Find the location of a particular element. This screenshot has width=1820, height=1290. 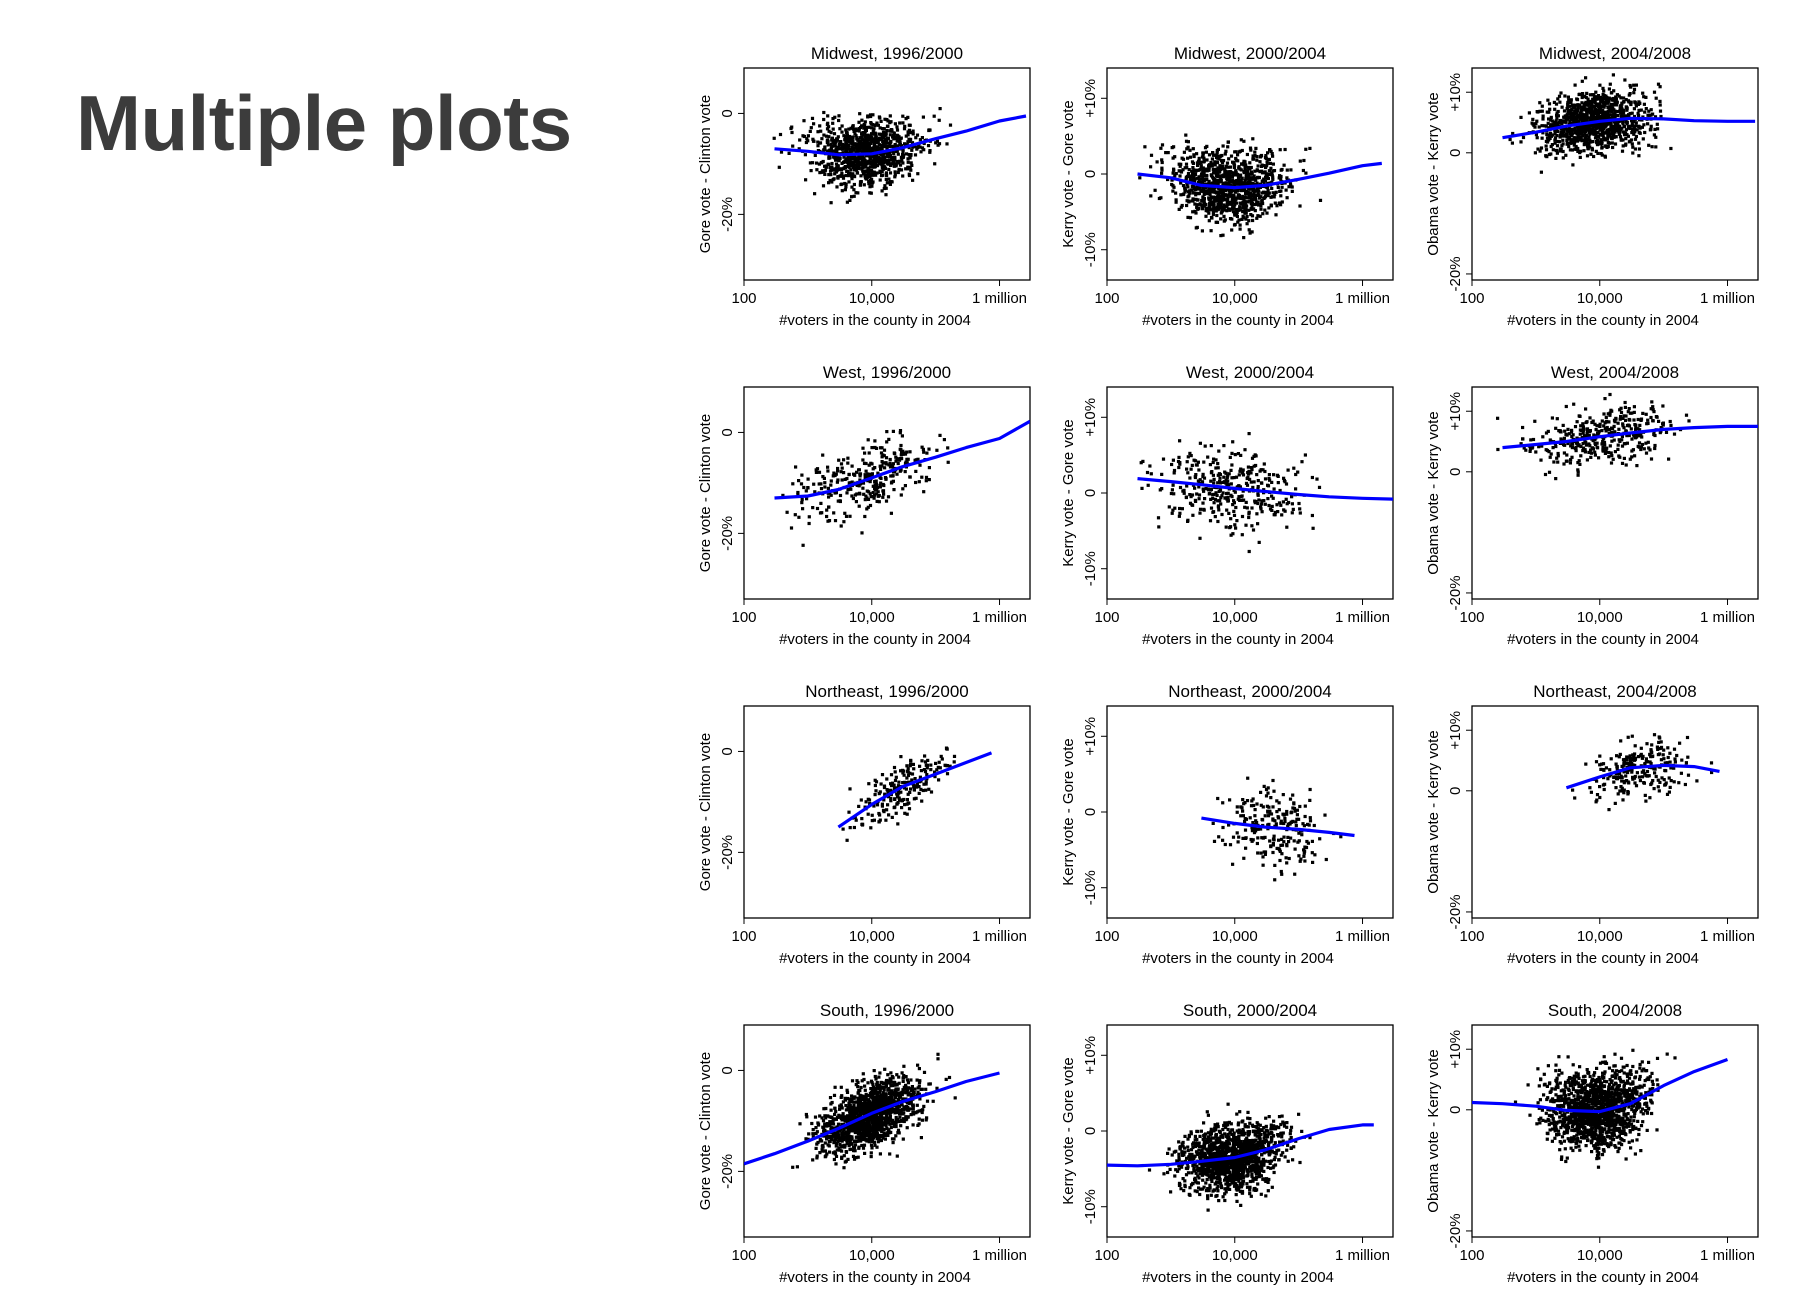

y-axis-label: Kerry vote - Gore vote is located at coordinates (1068, 174).